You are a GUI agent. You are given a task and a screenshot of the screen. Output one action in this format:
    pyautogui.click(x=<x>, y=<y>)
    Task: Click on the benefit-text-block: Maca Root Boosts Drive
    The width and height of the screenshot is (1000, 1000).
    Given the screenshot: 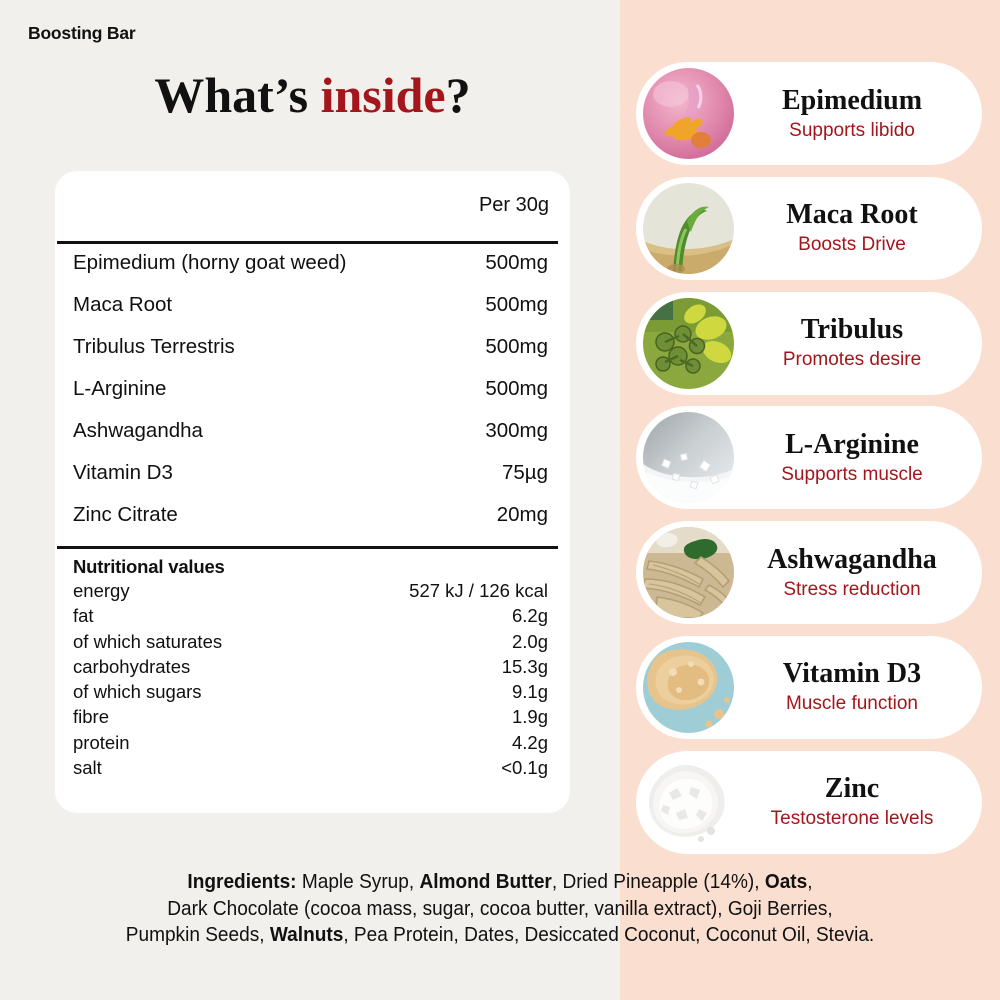 What is the action you would take?
    pyautogui.click(x=852, y=228)
    